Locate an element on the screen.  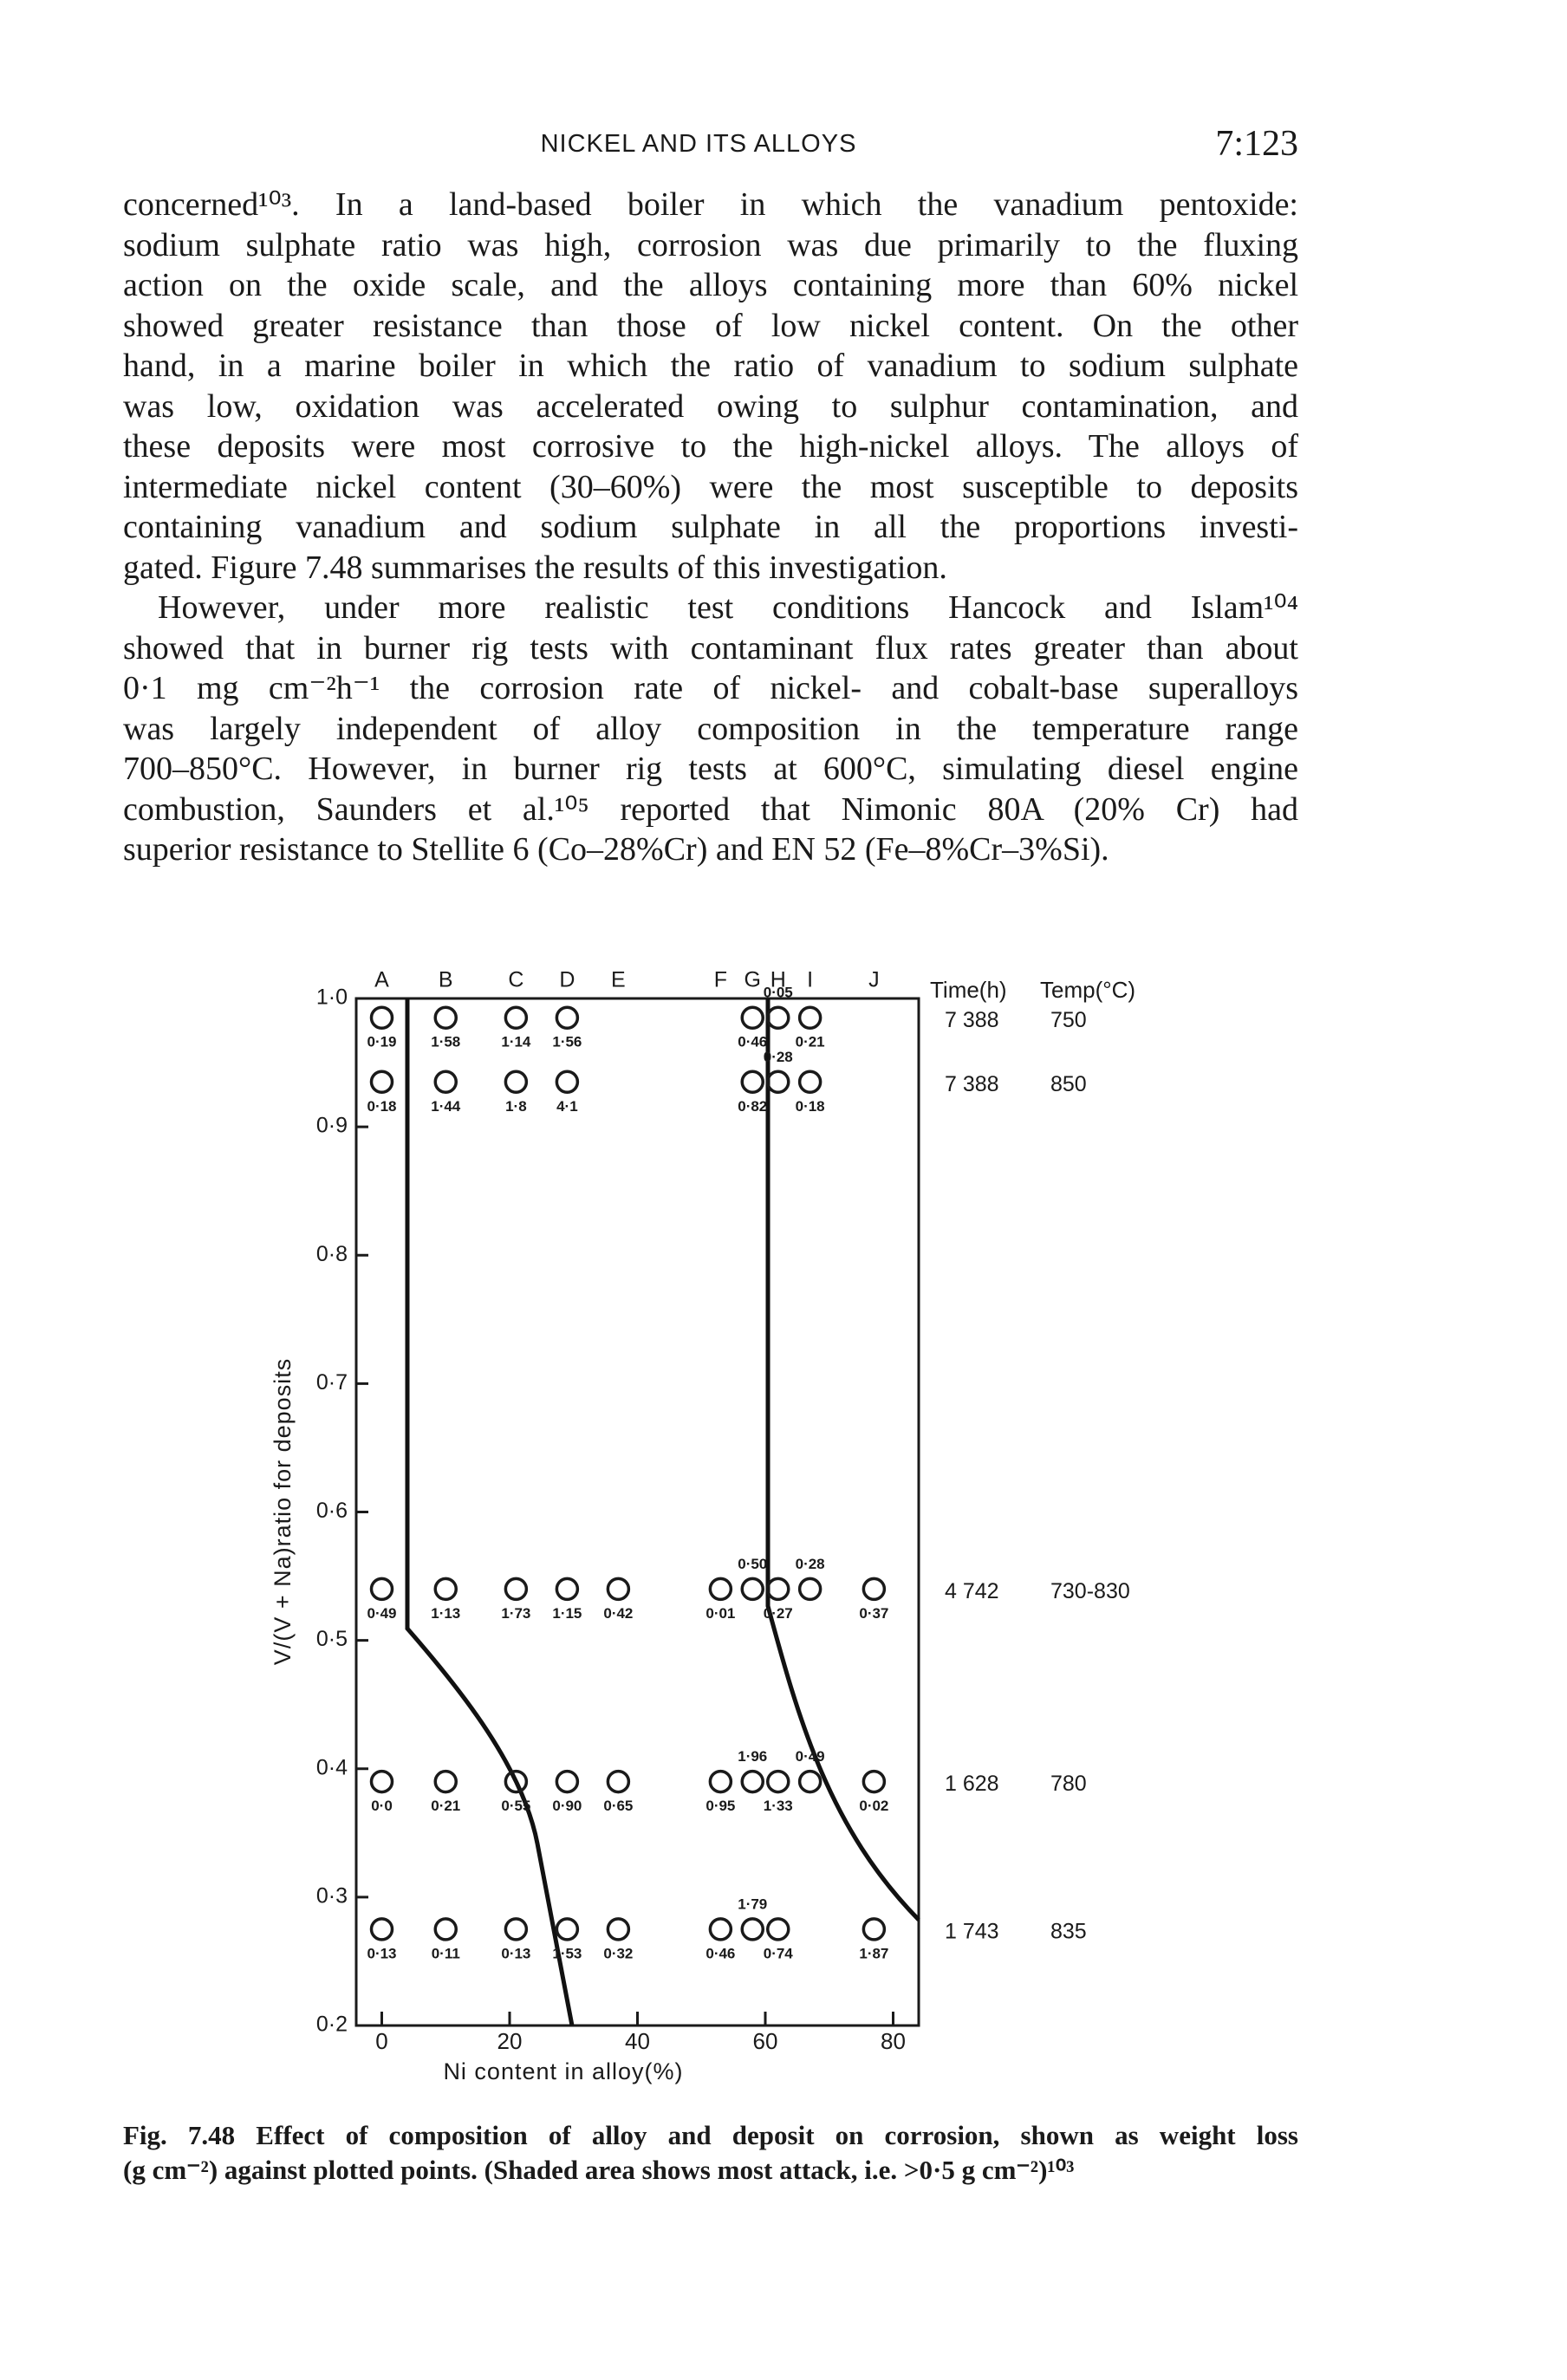
data-label: 0·01 is located at coordinates (720, 1613).